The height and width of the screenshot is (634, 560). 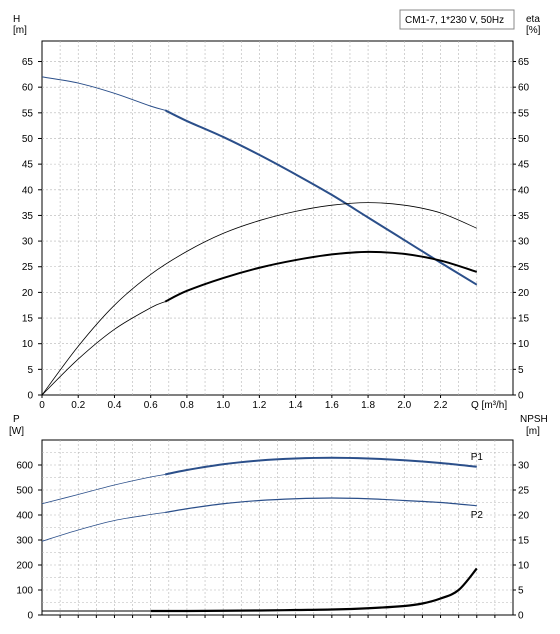 I want to click on top-left-tick-label: 20, so click(x=28, y=293).